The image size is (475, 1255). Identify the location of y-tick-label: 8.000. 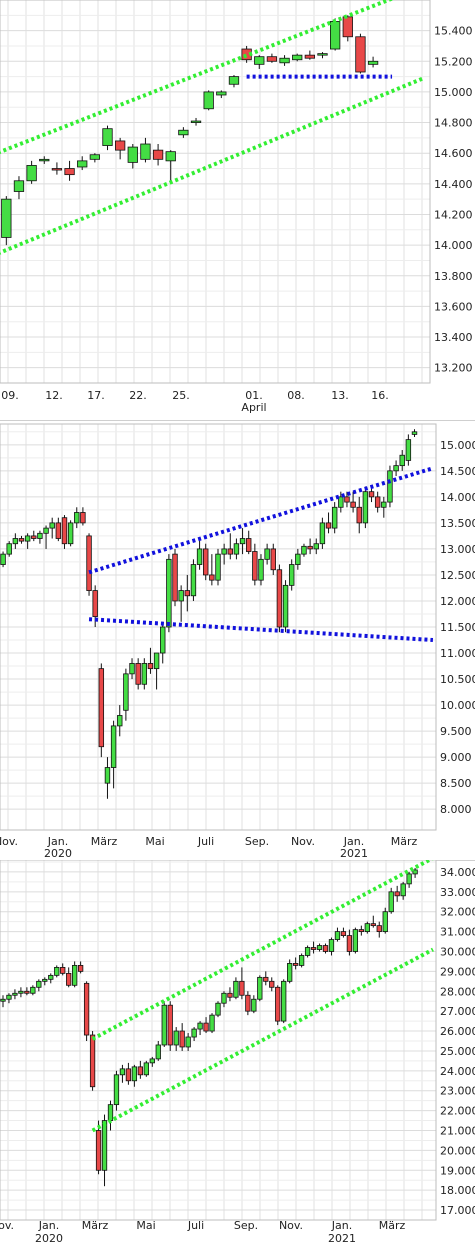
(456, 809).